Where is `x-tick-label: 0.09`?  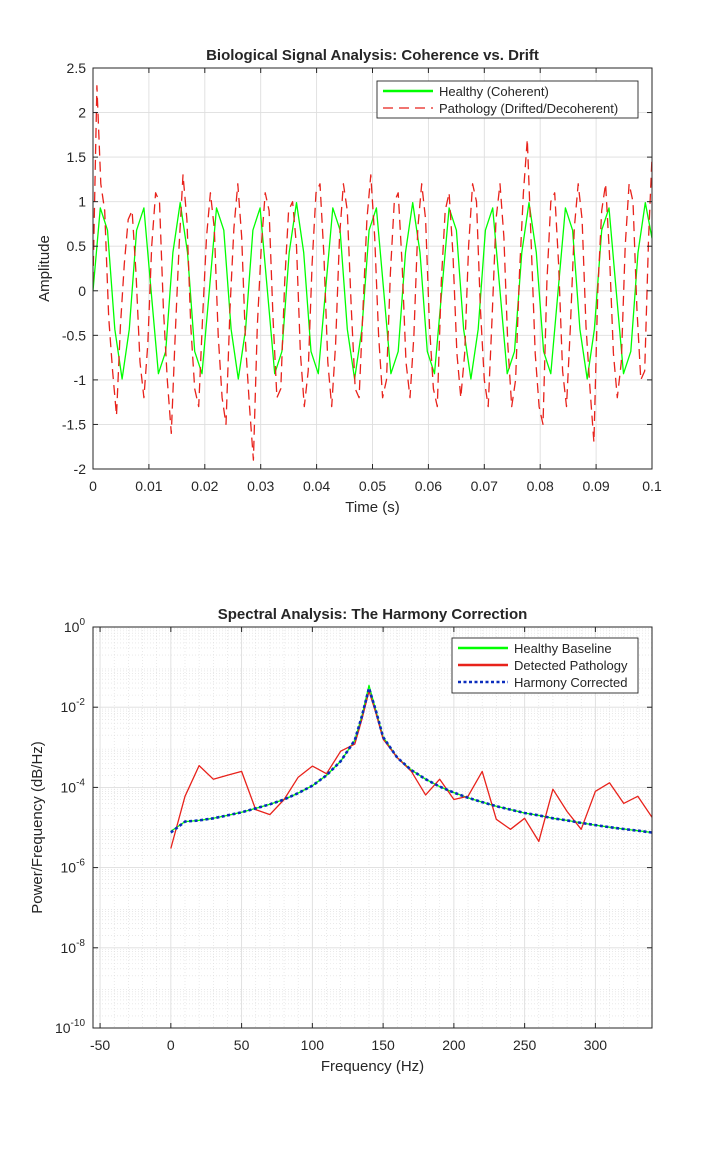
x-tick-label: 0.09 is located at coordinates (595, 486).